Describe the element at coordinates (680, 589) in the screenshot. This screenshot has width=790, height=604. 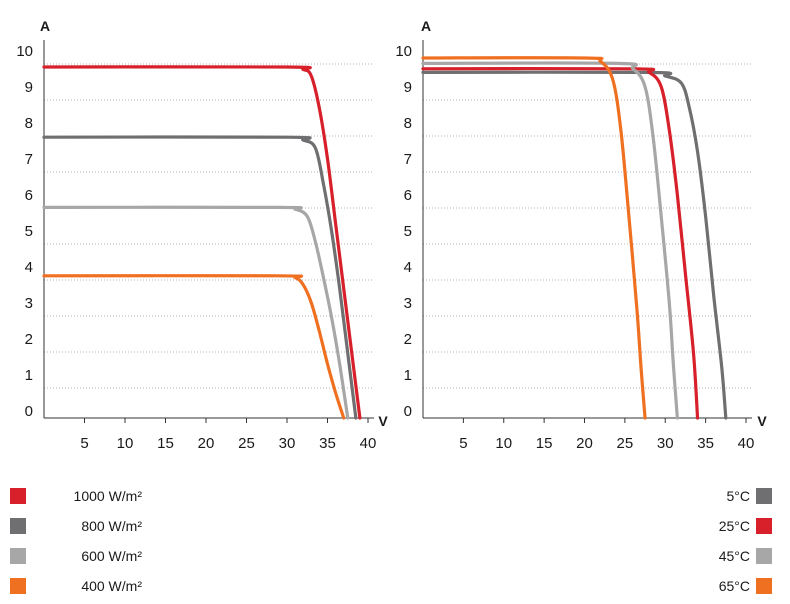
I see `legend-item: 65°C` at that location.